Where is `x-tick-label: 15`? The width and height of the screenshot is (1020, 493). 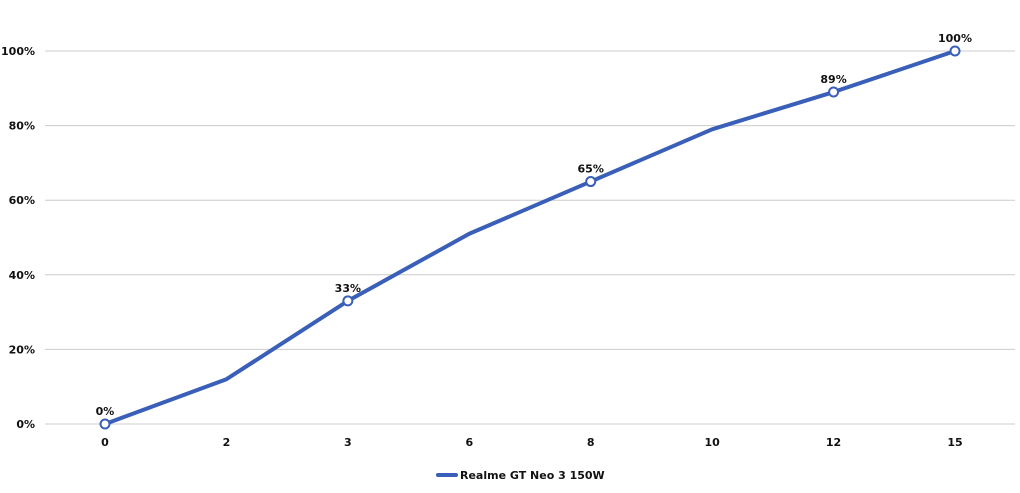
x-tick-label: 15 is located at coordinates (954, 442).